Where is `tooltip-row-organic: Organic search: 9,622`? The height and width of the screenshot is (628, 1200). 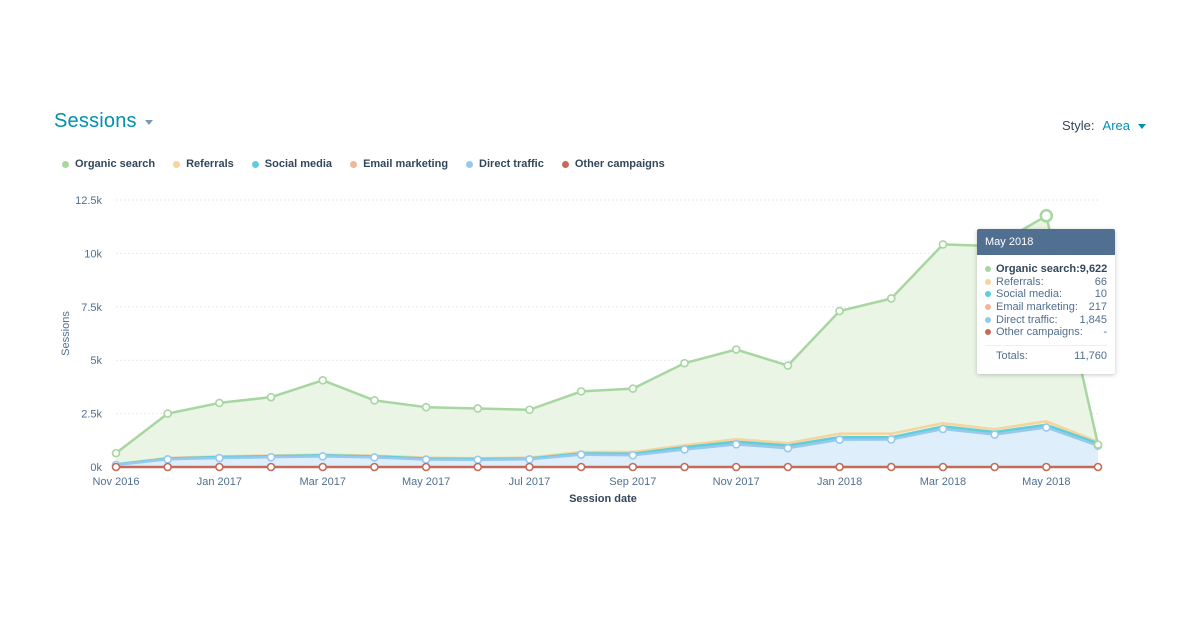 tooltip-row-organic: Organic search: 9,622 is located at coordinates (1046, 269).